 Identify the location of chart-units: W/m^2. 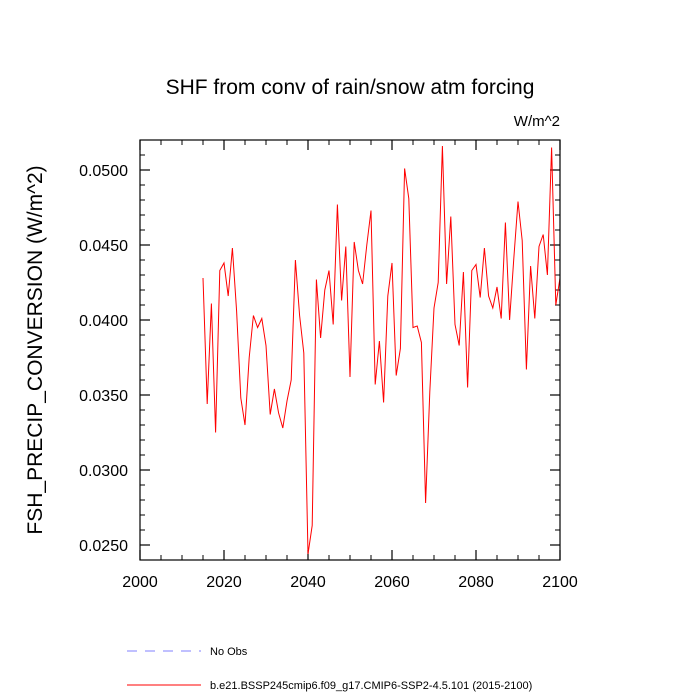
(537, 121).